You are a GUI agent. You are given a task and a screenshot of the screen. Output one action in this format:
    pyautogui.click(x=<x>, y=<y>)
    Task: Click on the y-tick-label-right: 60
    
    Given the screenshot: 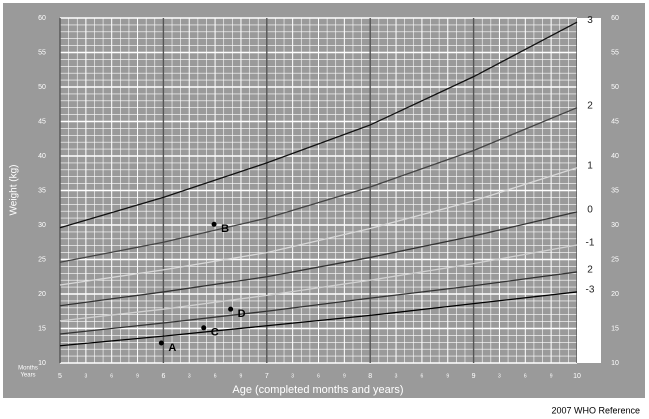 What is the action you would take?
    pyautogui.click(x=615, y=18)
    